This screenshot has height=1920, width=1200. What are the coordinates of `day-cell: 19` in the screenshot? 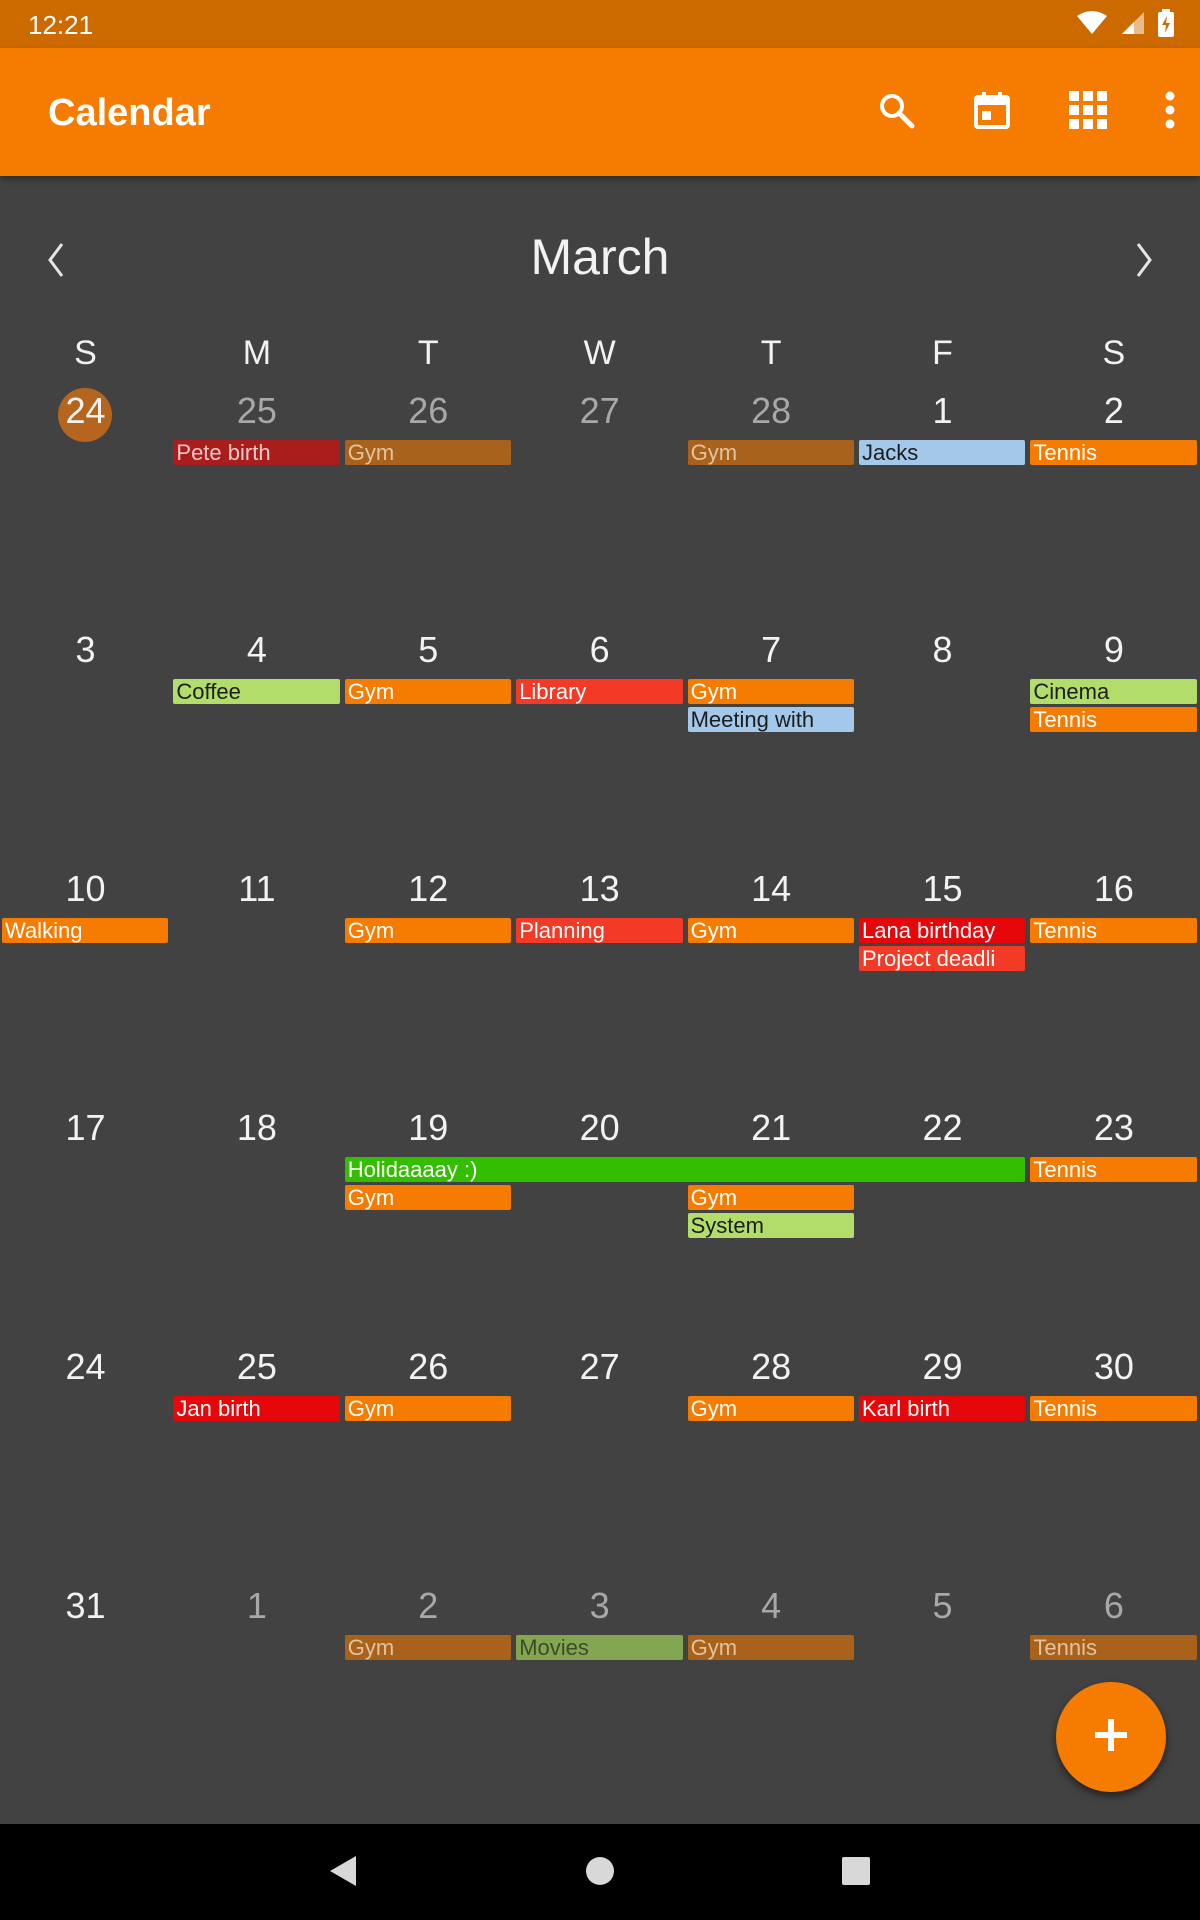 It's located at (428, 1216).